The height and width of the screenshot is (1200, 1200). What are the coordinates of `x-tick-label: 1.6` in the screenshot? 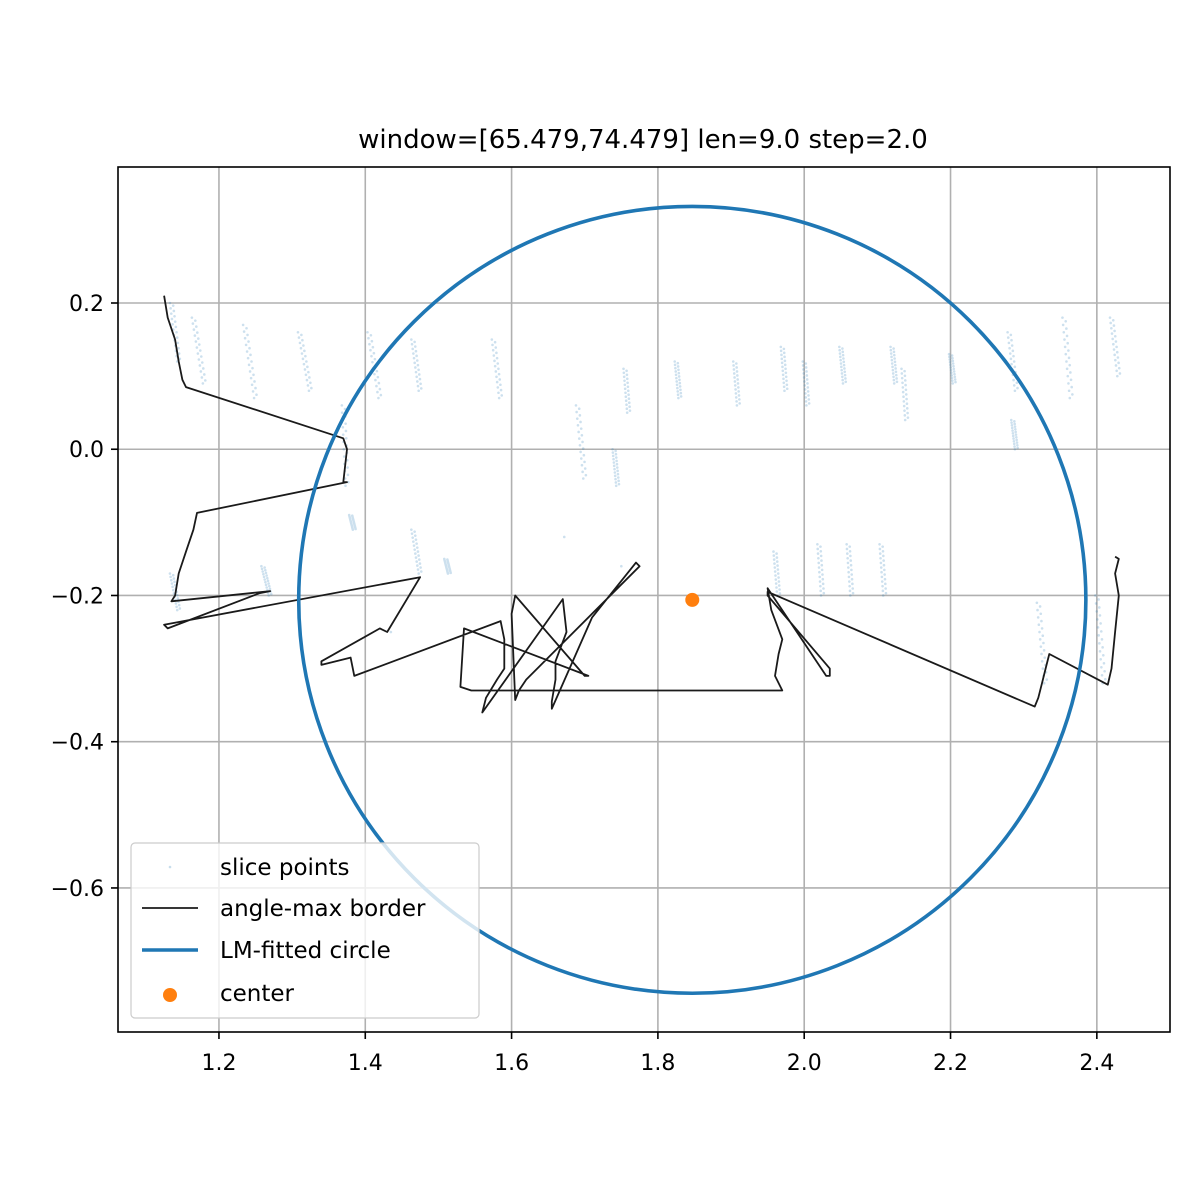 It's located at (511, 1063).